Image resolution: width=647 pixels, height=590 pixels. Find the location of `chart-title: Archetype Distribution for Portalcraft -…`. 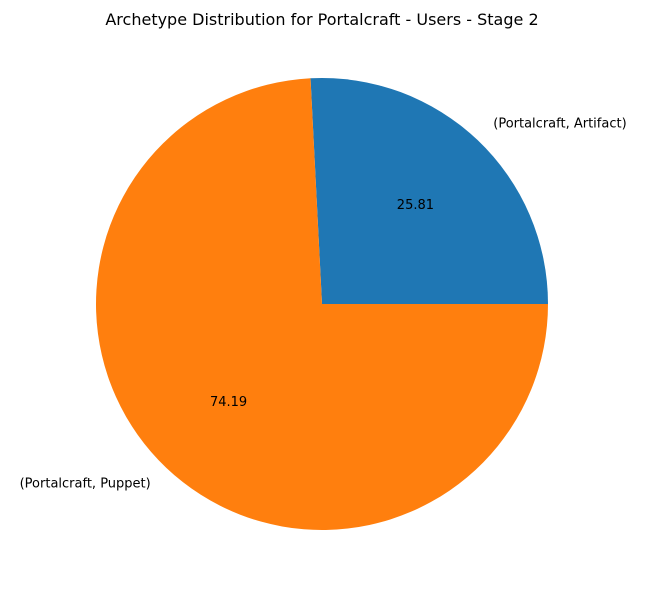

chart-title: Archetype Distribution for Portalcraft -… is located at coordinates (321, 19).